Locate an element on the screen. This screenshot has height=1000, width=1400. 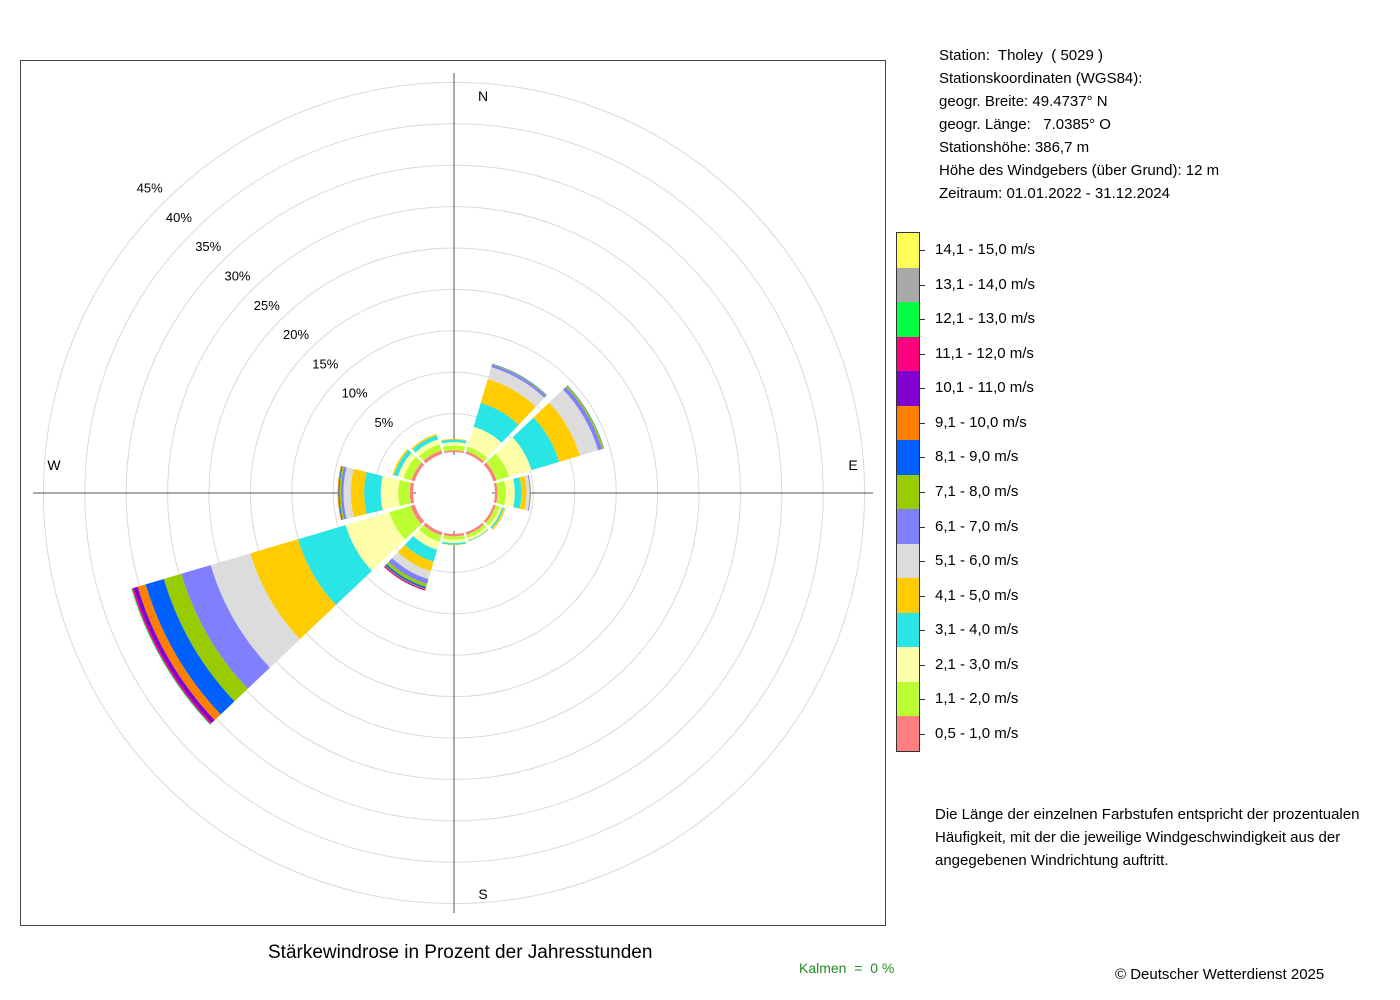
station-name: Station: Tholey ( 5029 ) is located at coordinates (1021, 55).